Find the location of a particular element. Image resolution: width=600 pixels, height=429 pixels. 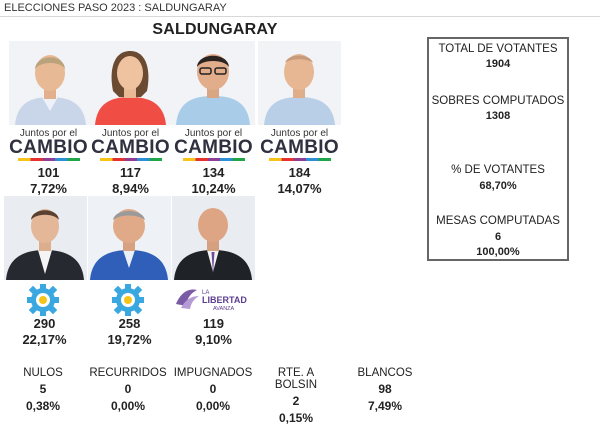

stat-label: SOBRES COMPUTADOS is located at coordinates (498, 101).